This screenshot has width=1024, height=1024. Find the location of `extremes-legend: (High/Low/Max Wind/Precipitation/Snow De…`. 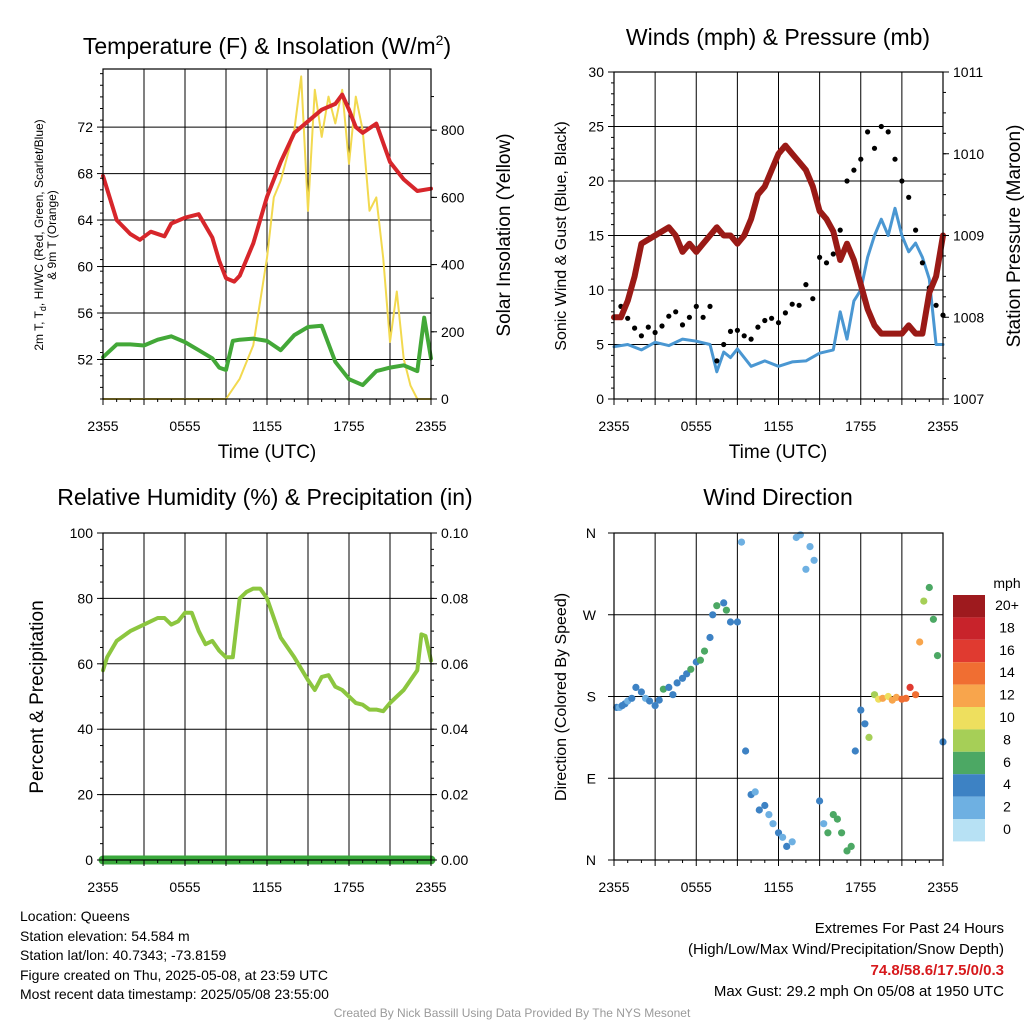

extremes-legend: (High/Low/Max Wind/Precipitation/Snow De… is located at coordinates (846, 949).